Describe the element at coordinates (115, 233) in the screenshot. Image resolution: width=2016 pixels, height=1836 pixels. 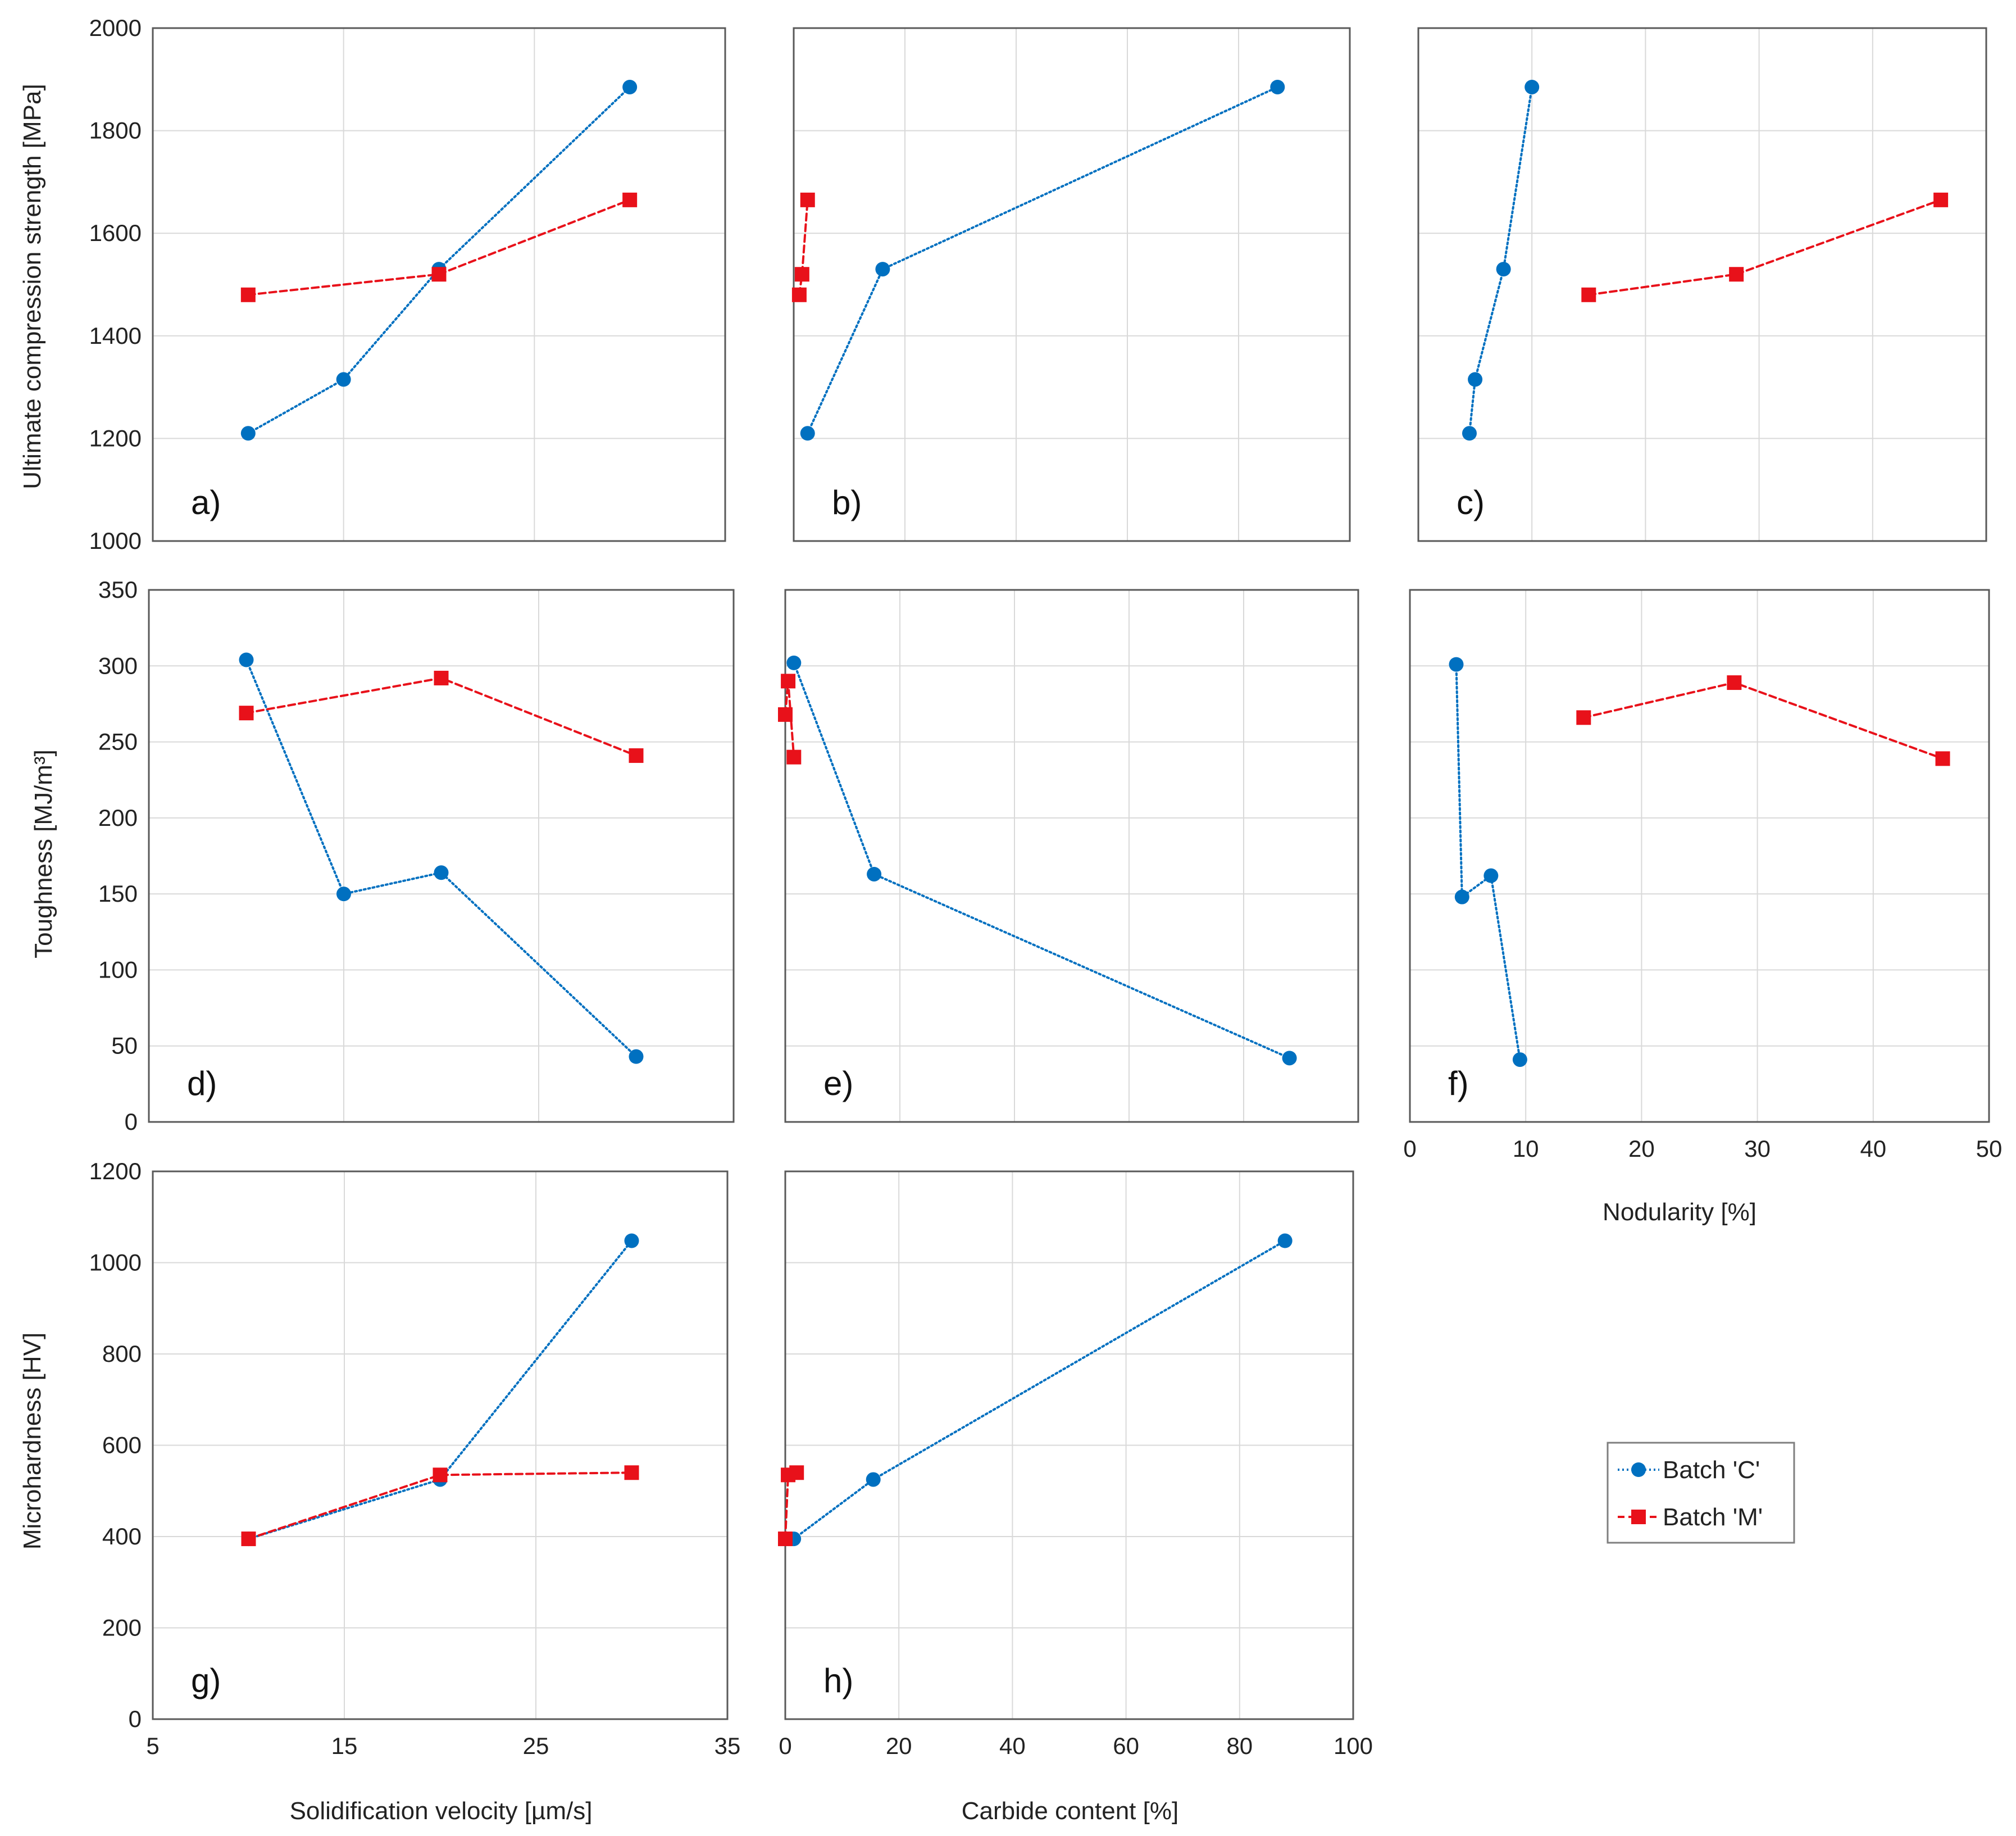
I see `y-tick-label: 1600` at that location.